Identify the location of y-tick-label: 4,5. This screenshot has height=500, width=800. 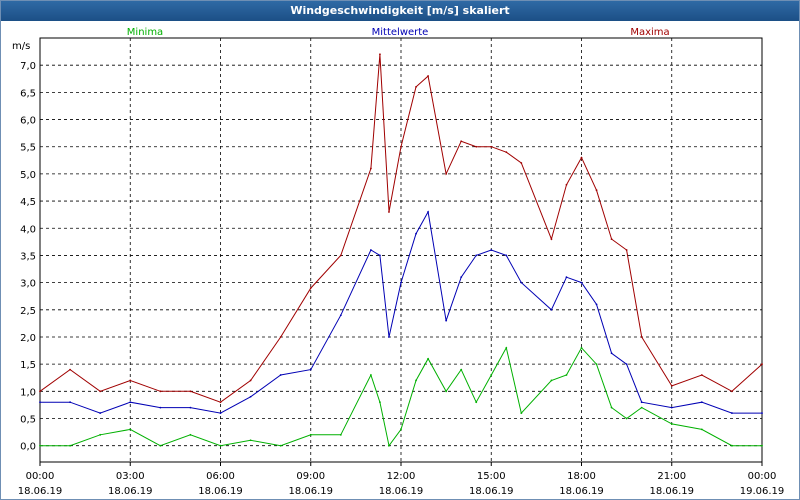
(28, 202).